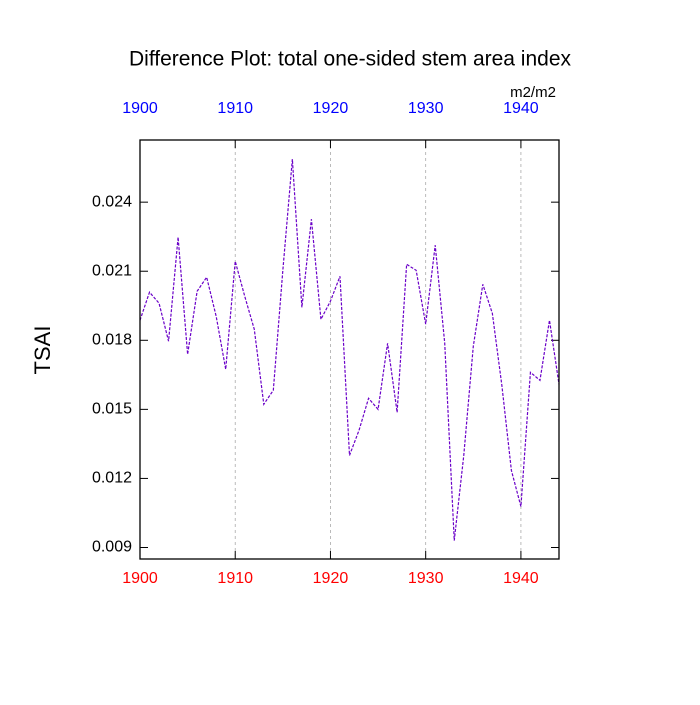 The width and height of the screenshot is (700, 705). I want to click on x-tick-label: 1930, so click(426, 578).